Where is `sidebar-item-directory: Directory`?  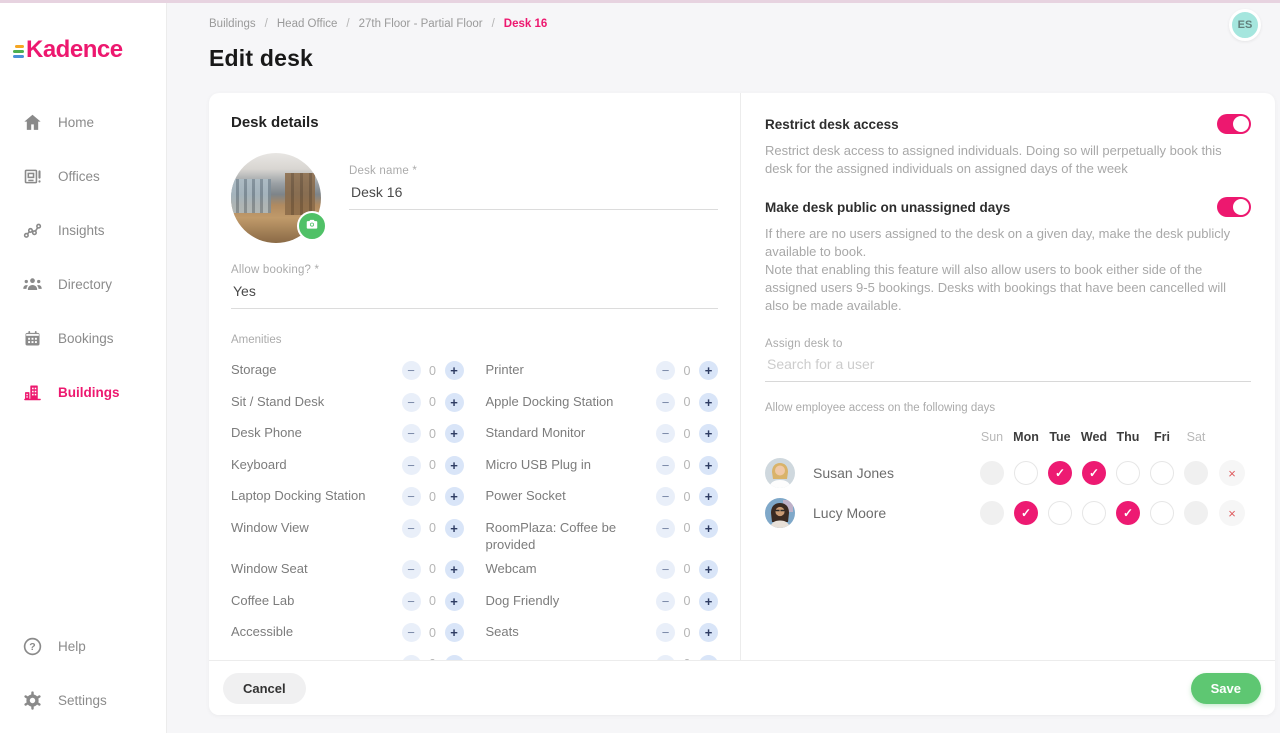
sidebar-item-directory: Directory is located at coordinates (83, 284).